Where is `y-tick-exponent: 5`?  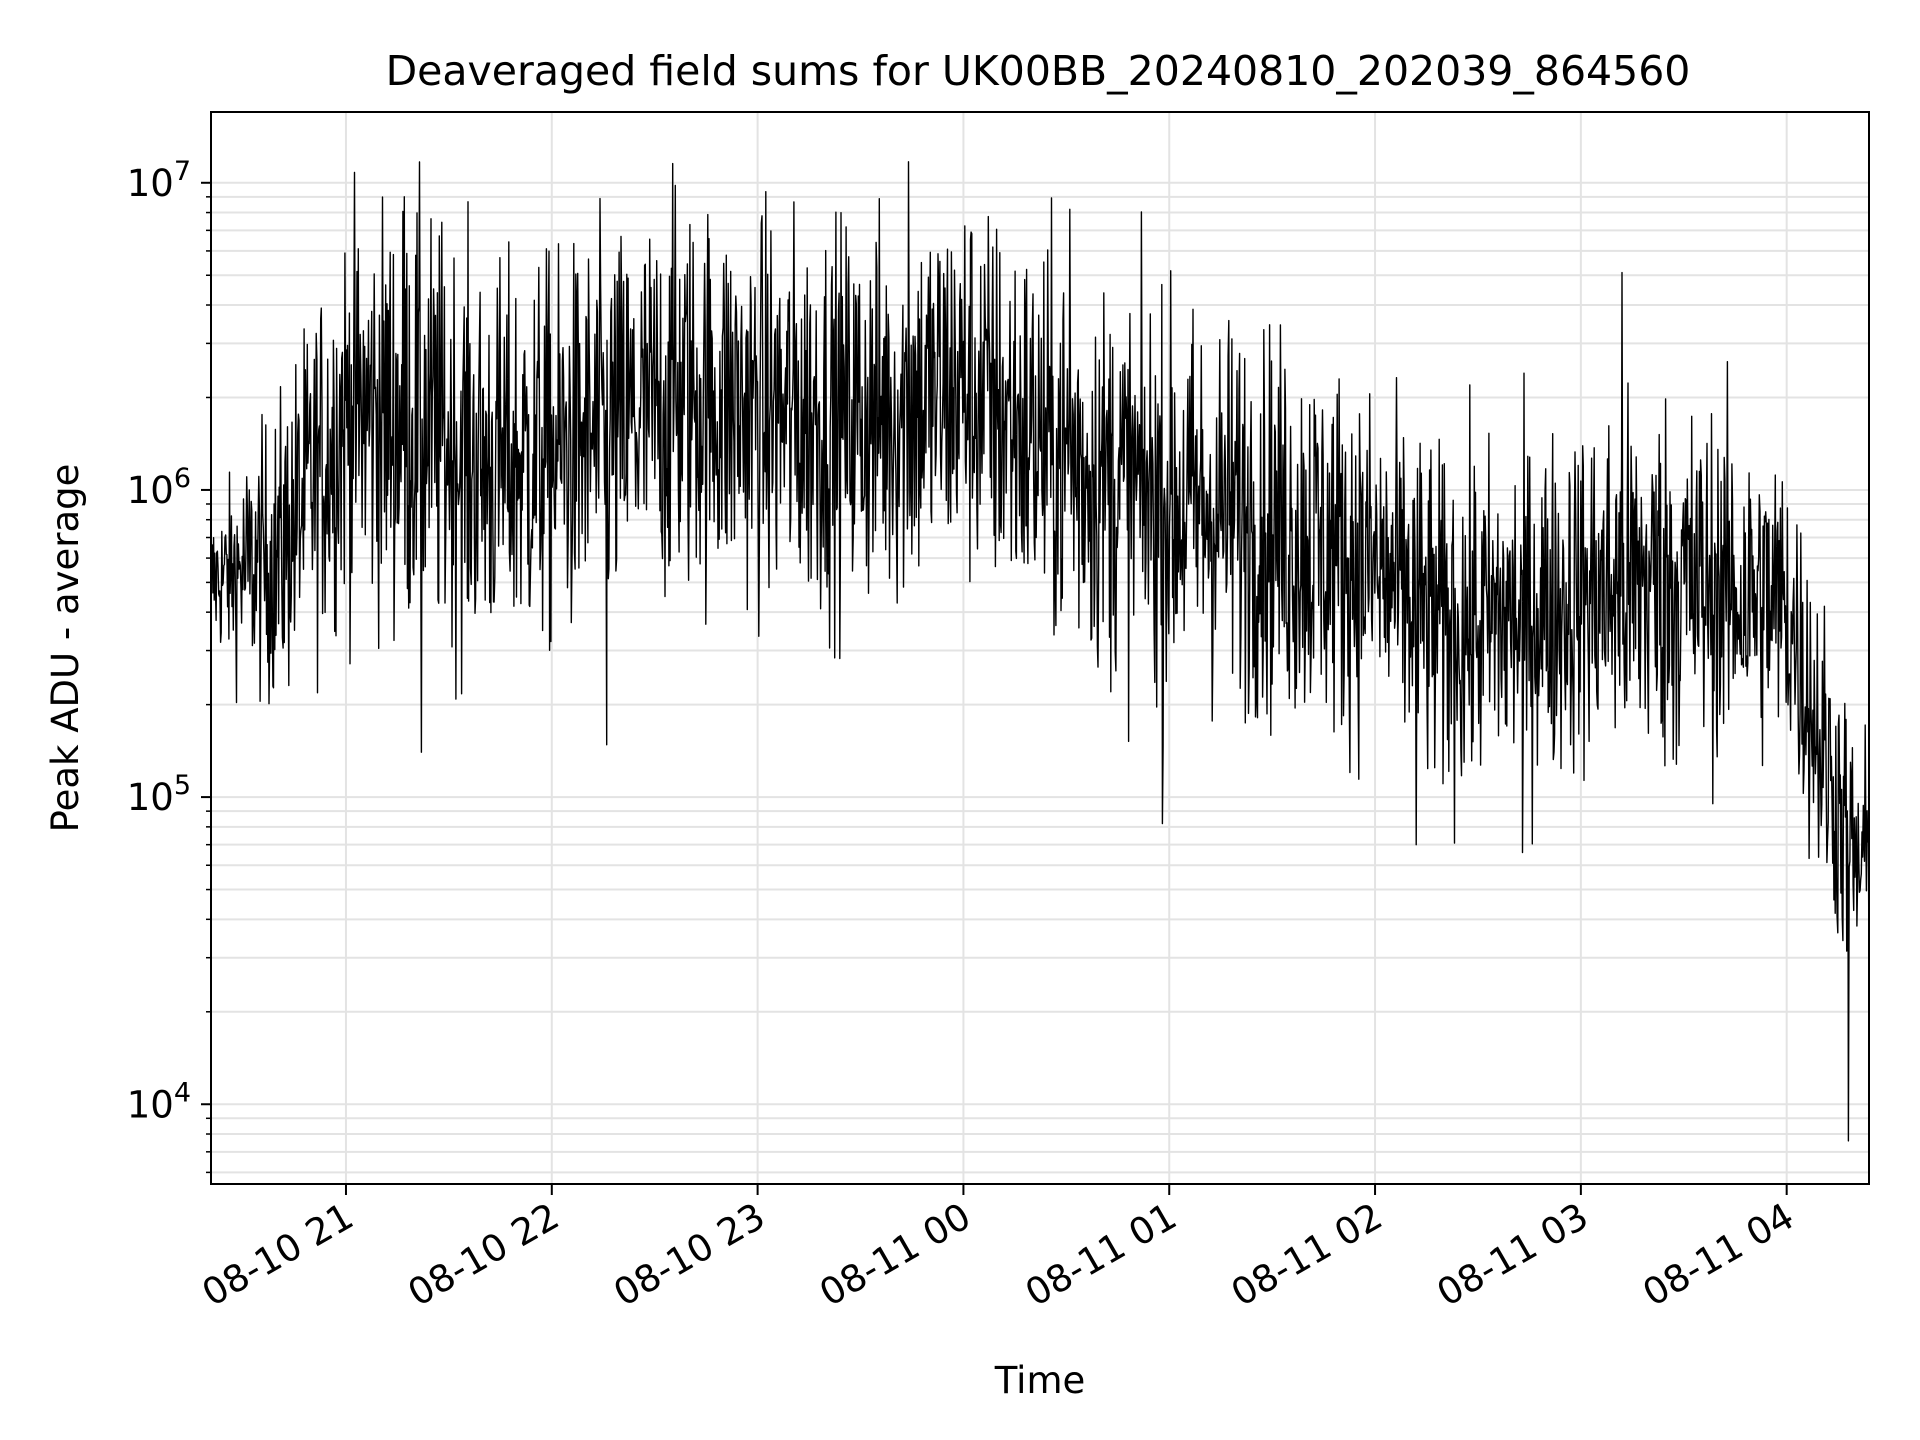
y-tick-exponent: 5 is located at coordinates (182, 785).